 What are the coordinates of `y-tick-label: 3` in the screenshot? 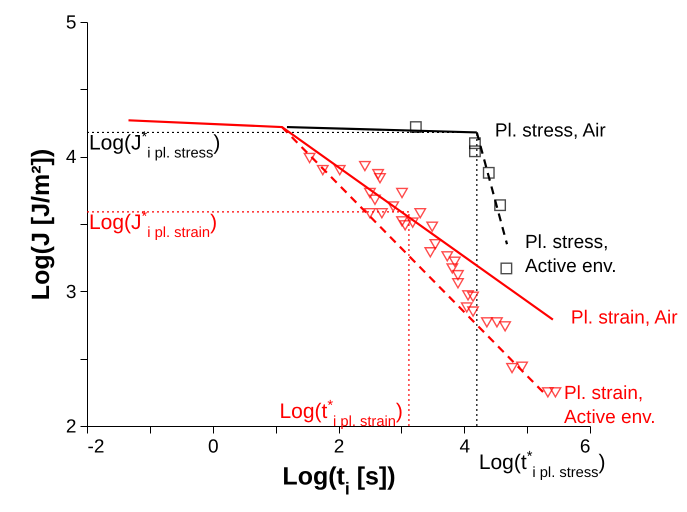 It's located at (71, 292).